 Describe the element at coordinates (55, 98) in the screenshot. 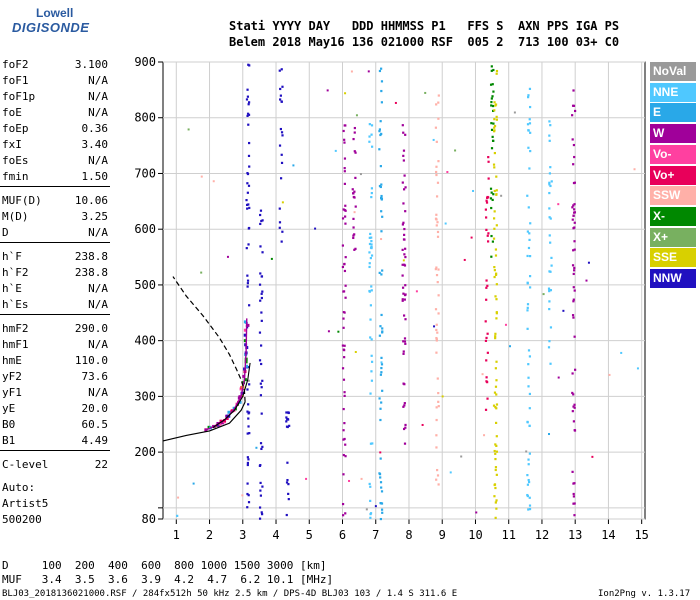

I see `param-row-fof1p: foF1p N/A` at that location.